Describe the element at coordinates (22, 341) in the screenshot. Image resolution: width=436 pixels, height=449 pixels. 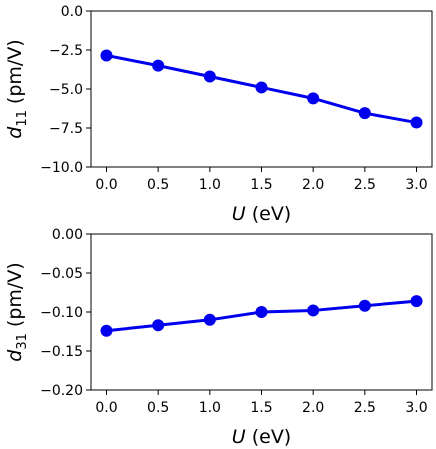
I see `y-axis-label-subscript: 31` at that location.